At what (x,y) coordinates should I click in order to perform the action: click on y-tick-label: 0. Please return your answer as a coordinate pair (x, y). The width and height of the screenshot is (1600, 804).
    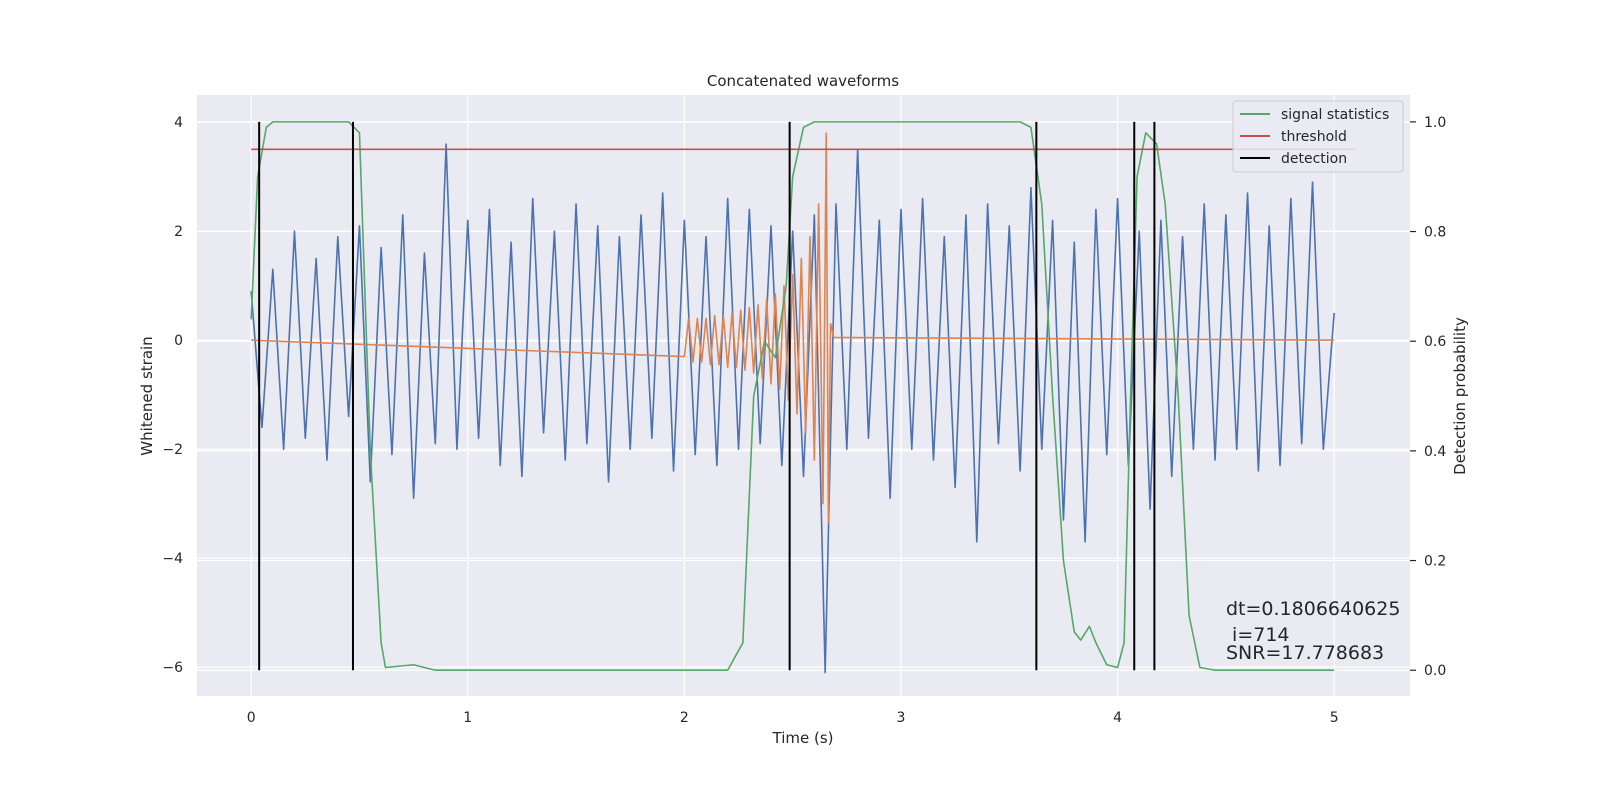
    Looking at the image, I should click on (178, 341).